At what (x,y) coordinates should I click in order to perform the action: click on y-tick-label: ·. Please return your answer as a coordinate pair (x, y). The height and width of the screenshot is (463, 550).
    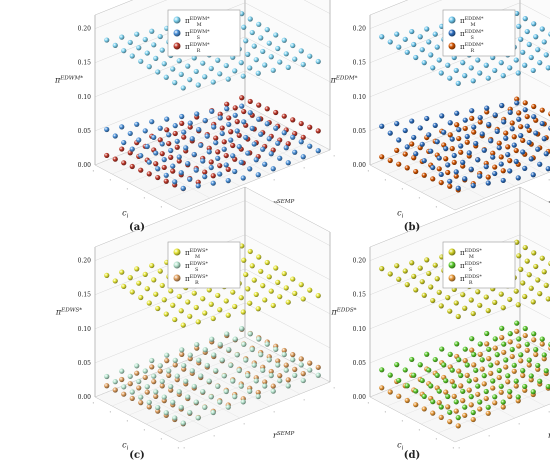
    Looking at the image, I should click on (275, 181).